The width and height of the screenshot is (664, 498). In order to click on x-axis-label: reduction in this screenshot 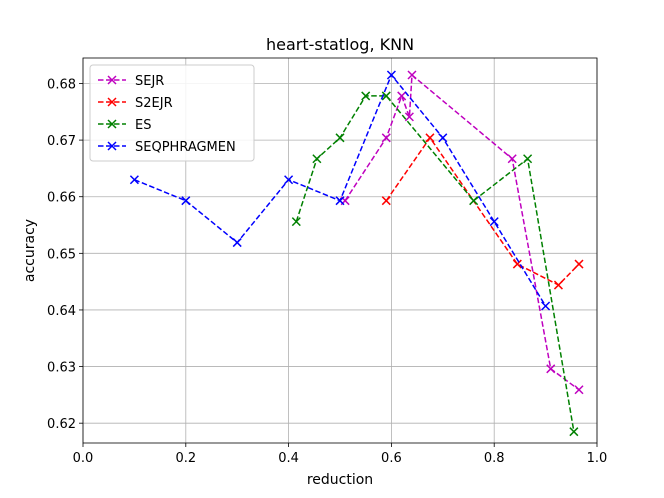, I will do `click(340, 480)`.